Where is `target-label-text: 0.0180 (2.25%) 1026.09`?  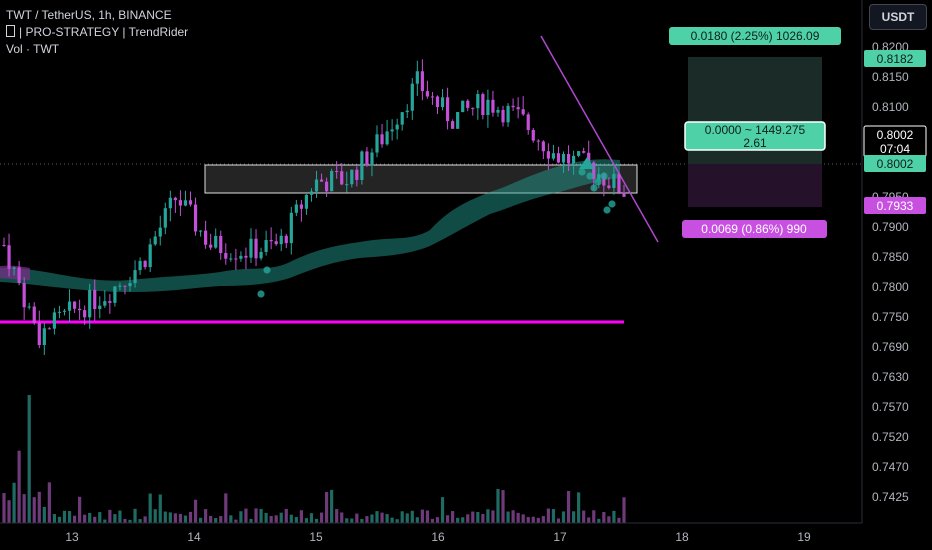 target-label-text: 0.0180 (2.25%) 1026.09 is located at coordinates (755, 36).